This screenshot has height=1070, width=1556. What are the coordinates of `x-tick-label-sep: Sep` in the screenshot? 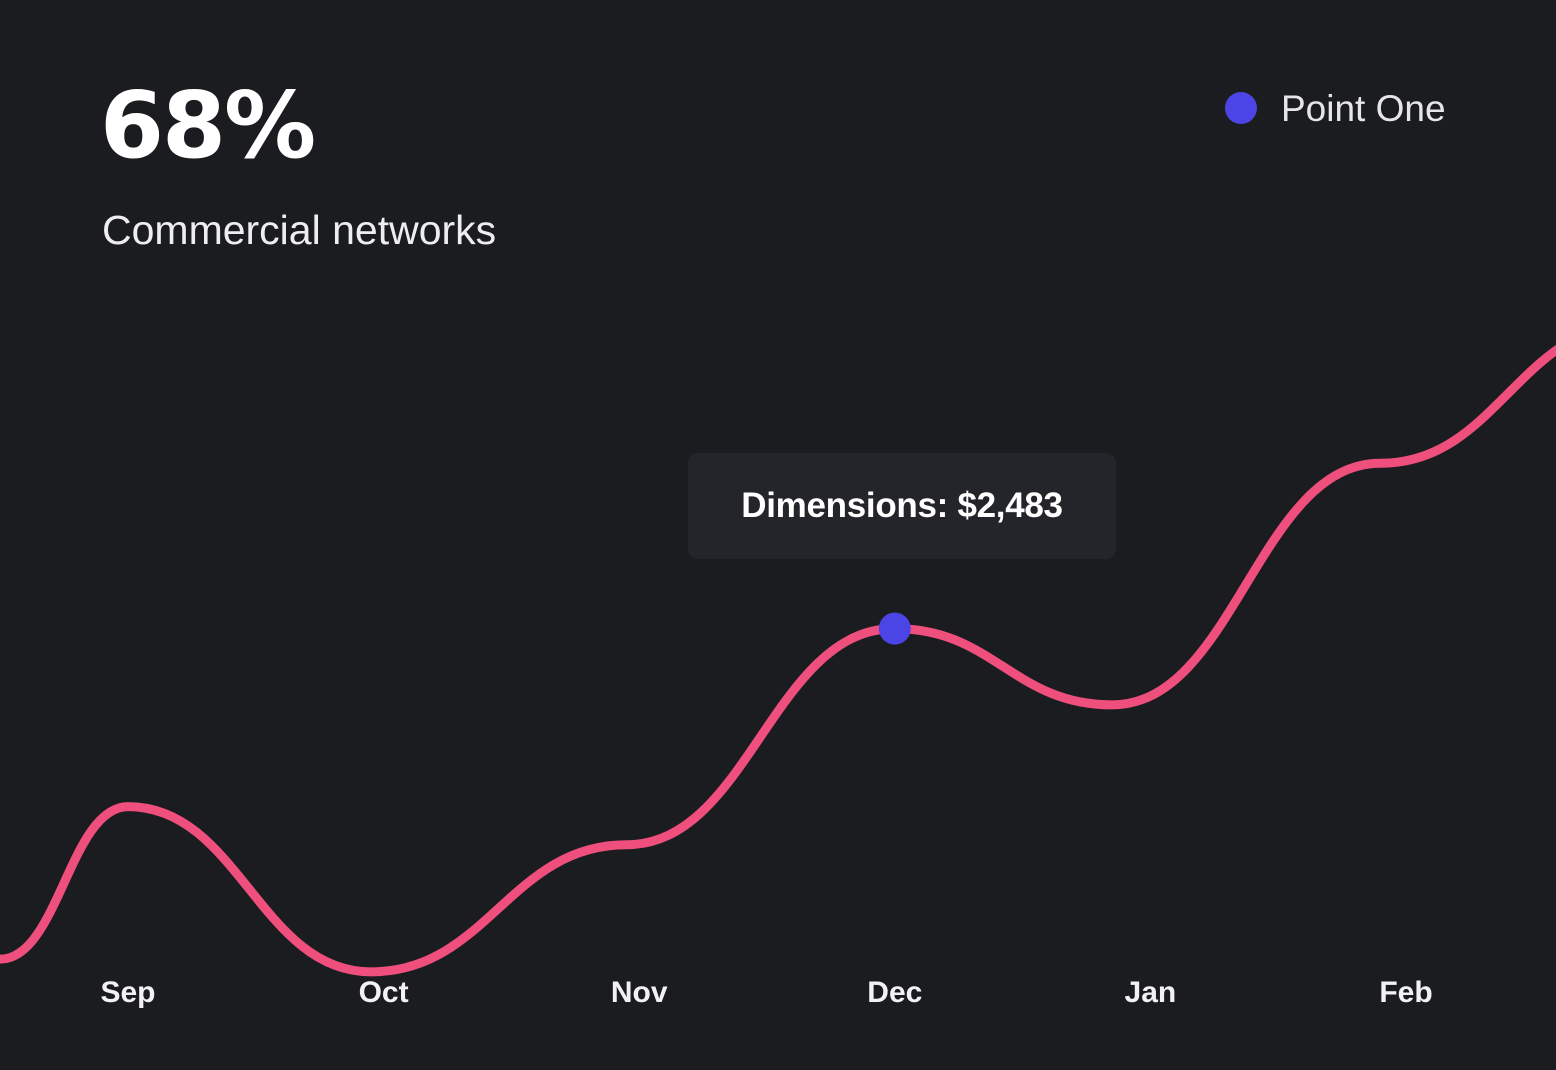 It's located at (128, 992).